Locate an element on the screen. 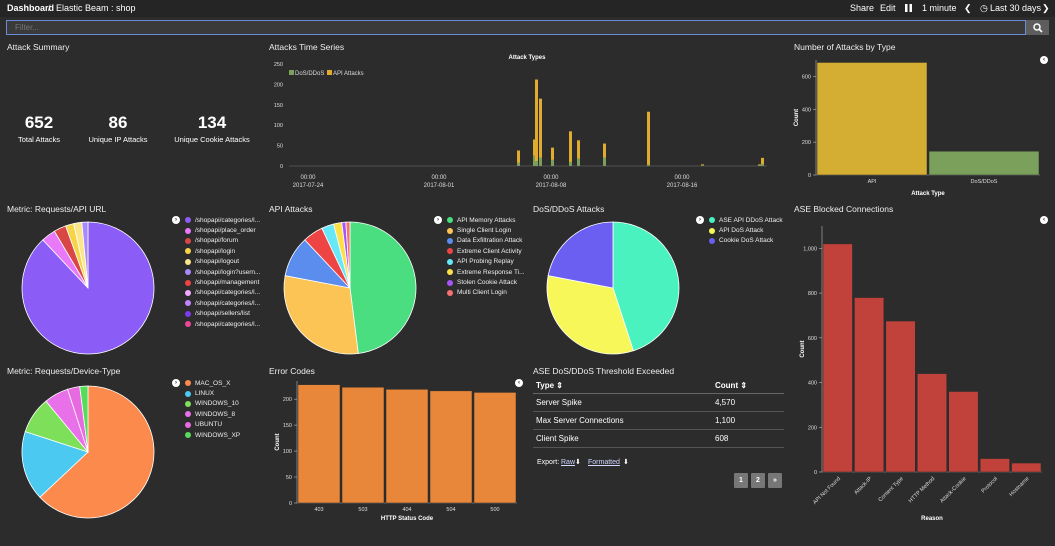 Image resolution: width=1055 pixels, height=546 pixels. edit-button: Edit is located at coordinates (888, 8).